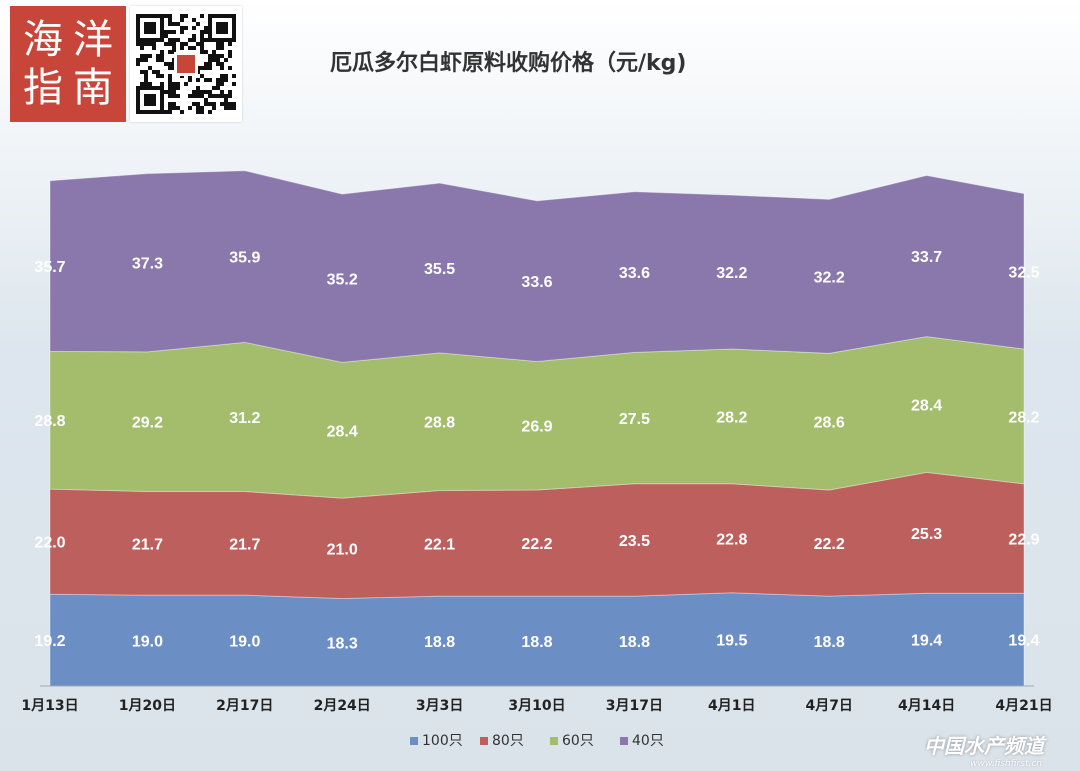 The width and height of the screenshot is (1080, 771). Describe the element at coordinates (508, 63) in the screenshot. I see `chart-title: 厄瓜多尔白虾原料收购价格（元/kg)` at that location.